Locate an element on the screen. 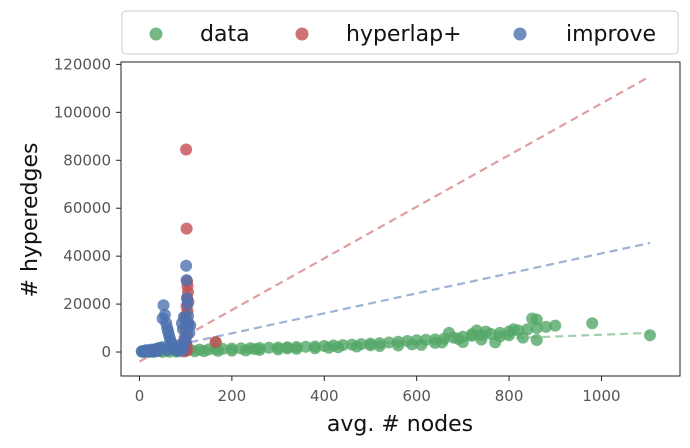  legend-box is located at coordinates (400, 32).